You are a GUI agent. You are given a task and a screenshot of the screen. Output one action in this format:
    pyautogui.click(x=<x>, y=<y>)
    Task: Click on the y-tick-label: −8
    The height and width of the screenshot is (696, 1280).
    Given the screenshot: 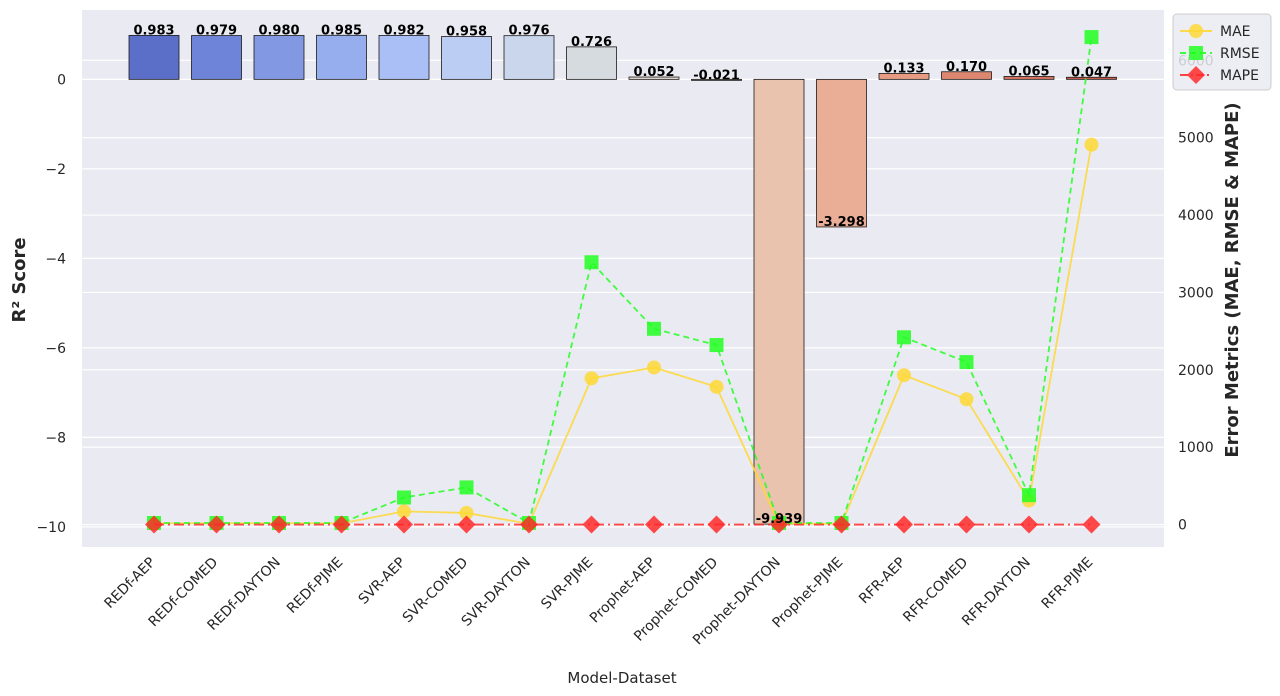 What is the action you would take?
    pyautogui.click(x=55, y=438)
    